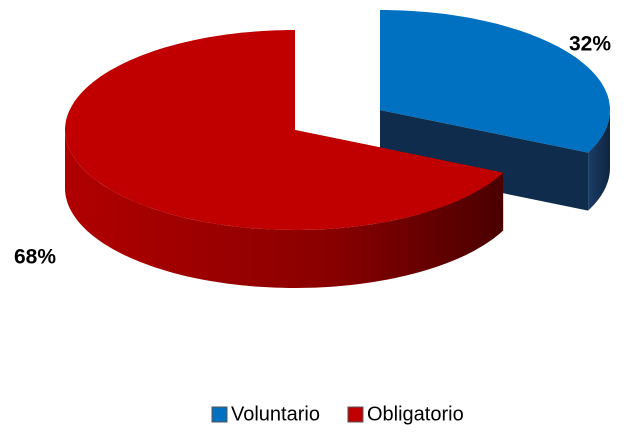  Describe the element at coordinates (590, 44) in the screenshot. I see `data-label: 32%` at that location.